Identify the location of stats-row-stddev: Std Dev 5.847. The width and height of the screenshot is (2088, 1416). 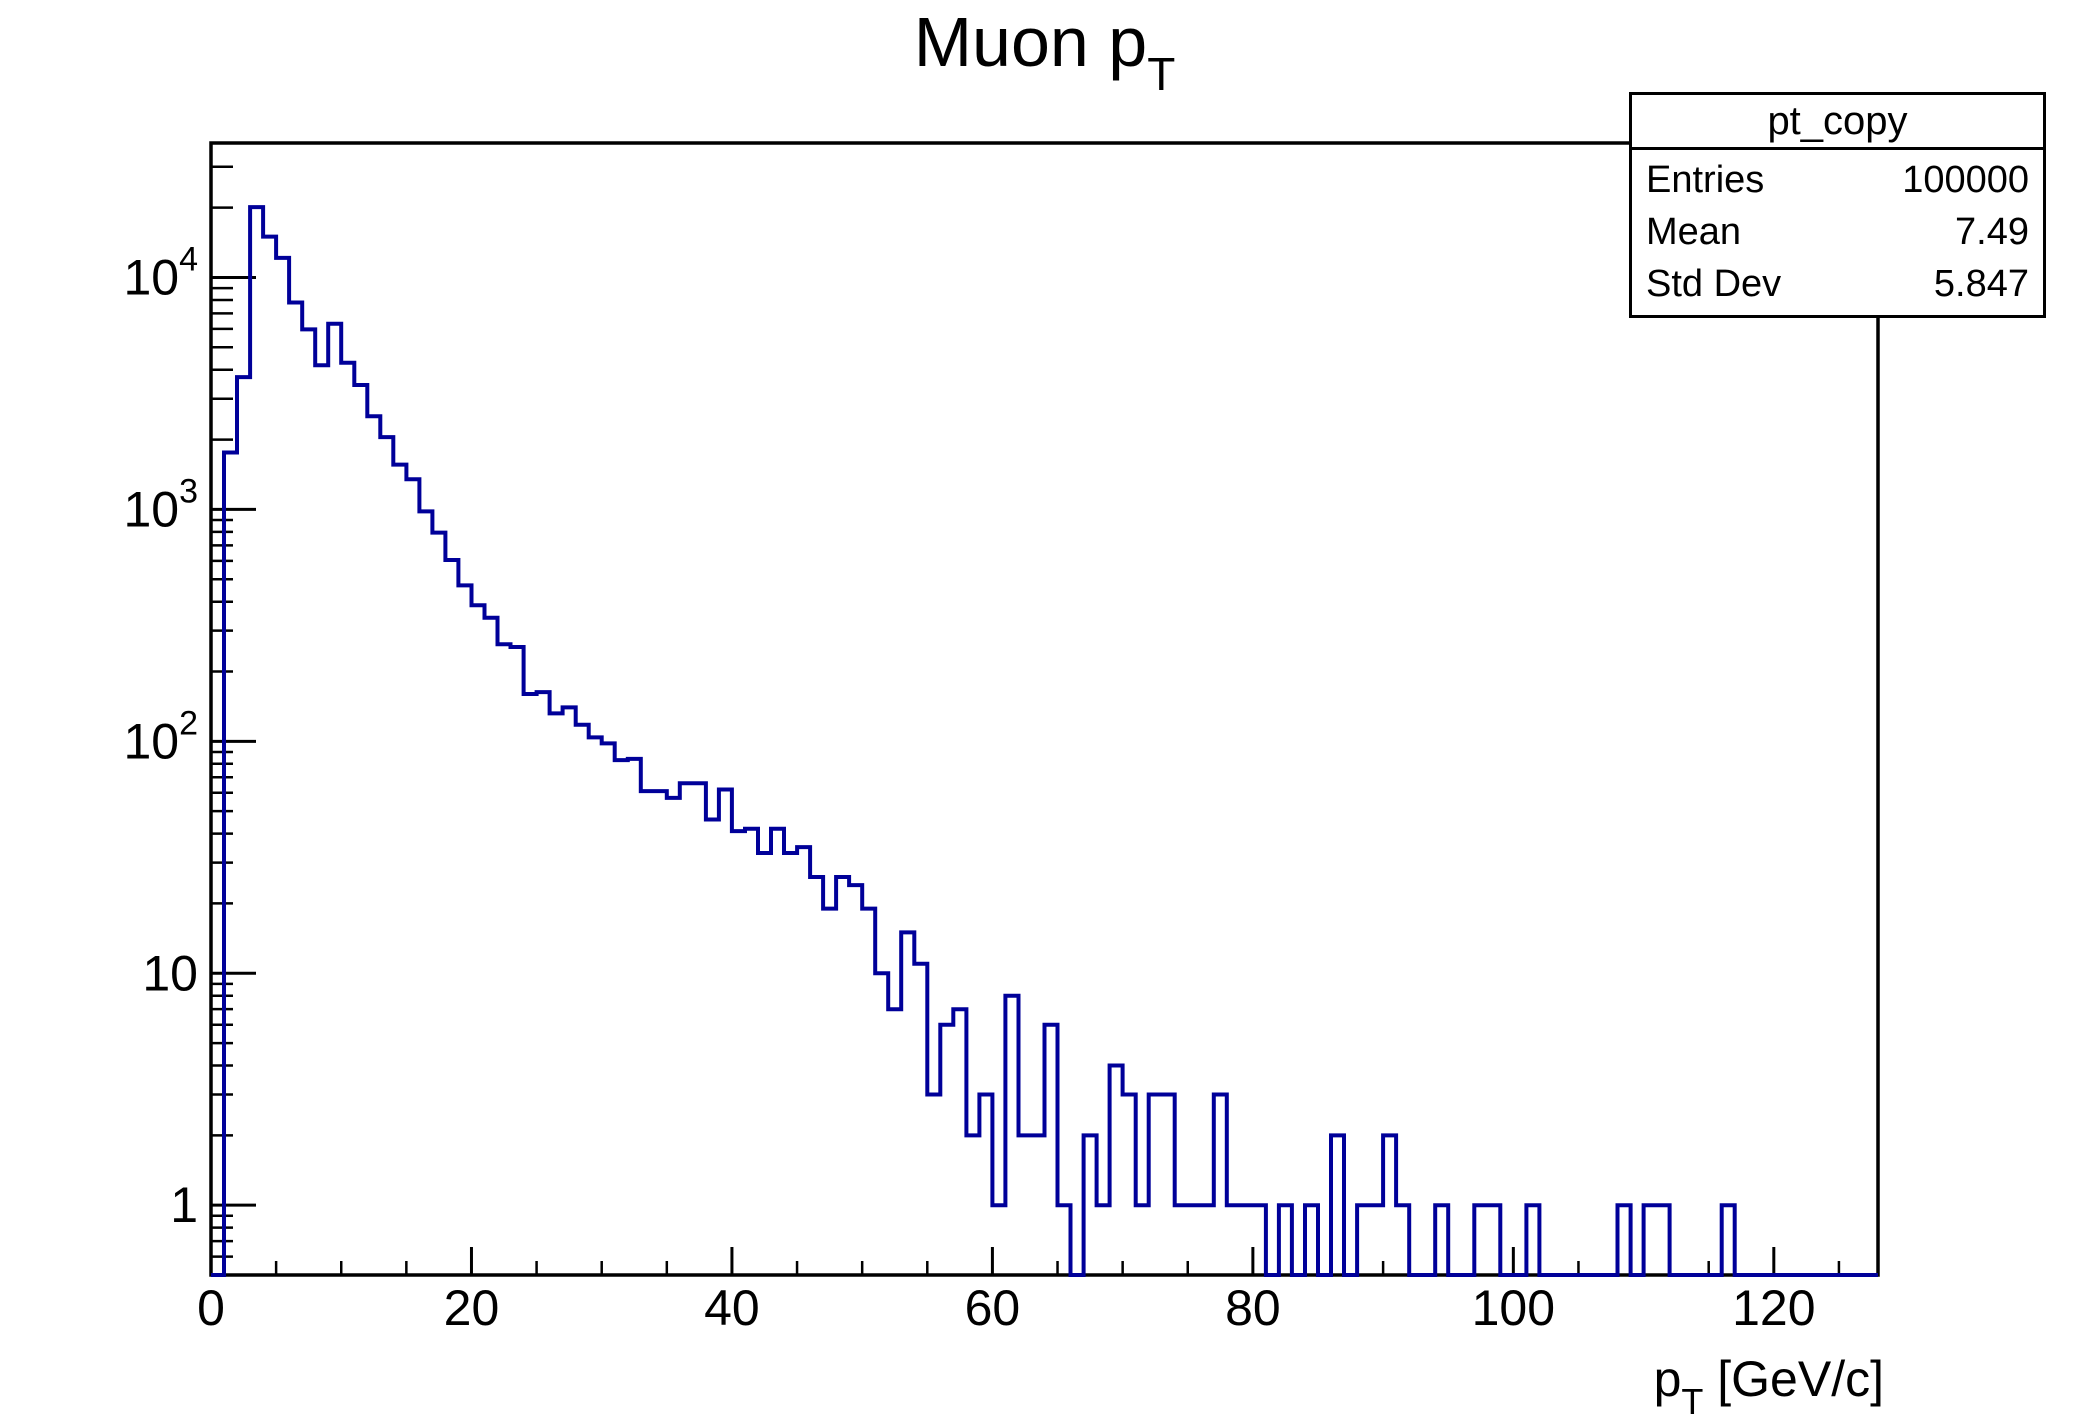
(1837, 284).